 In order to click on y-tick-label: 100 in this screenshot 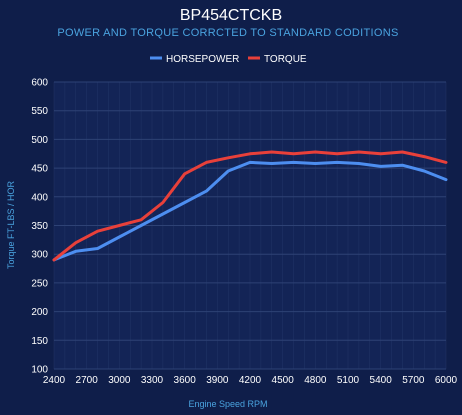, I will do `click(39, 370)`.